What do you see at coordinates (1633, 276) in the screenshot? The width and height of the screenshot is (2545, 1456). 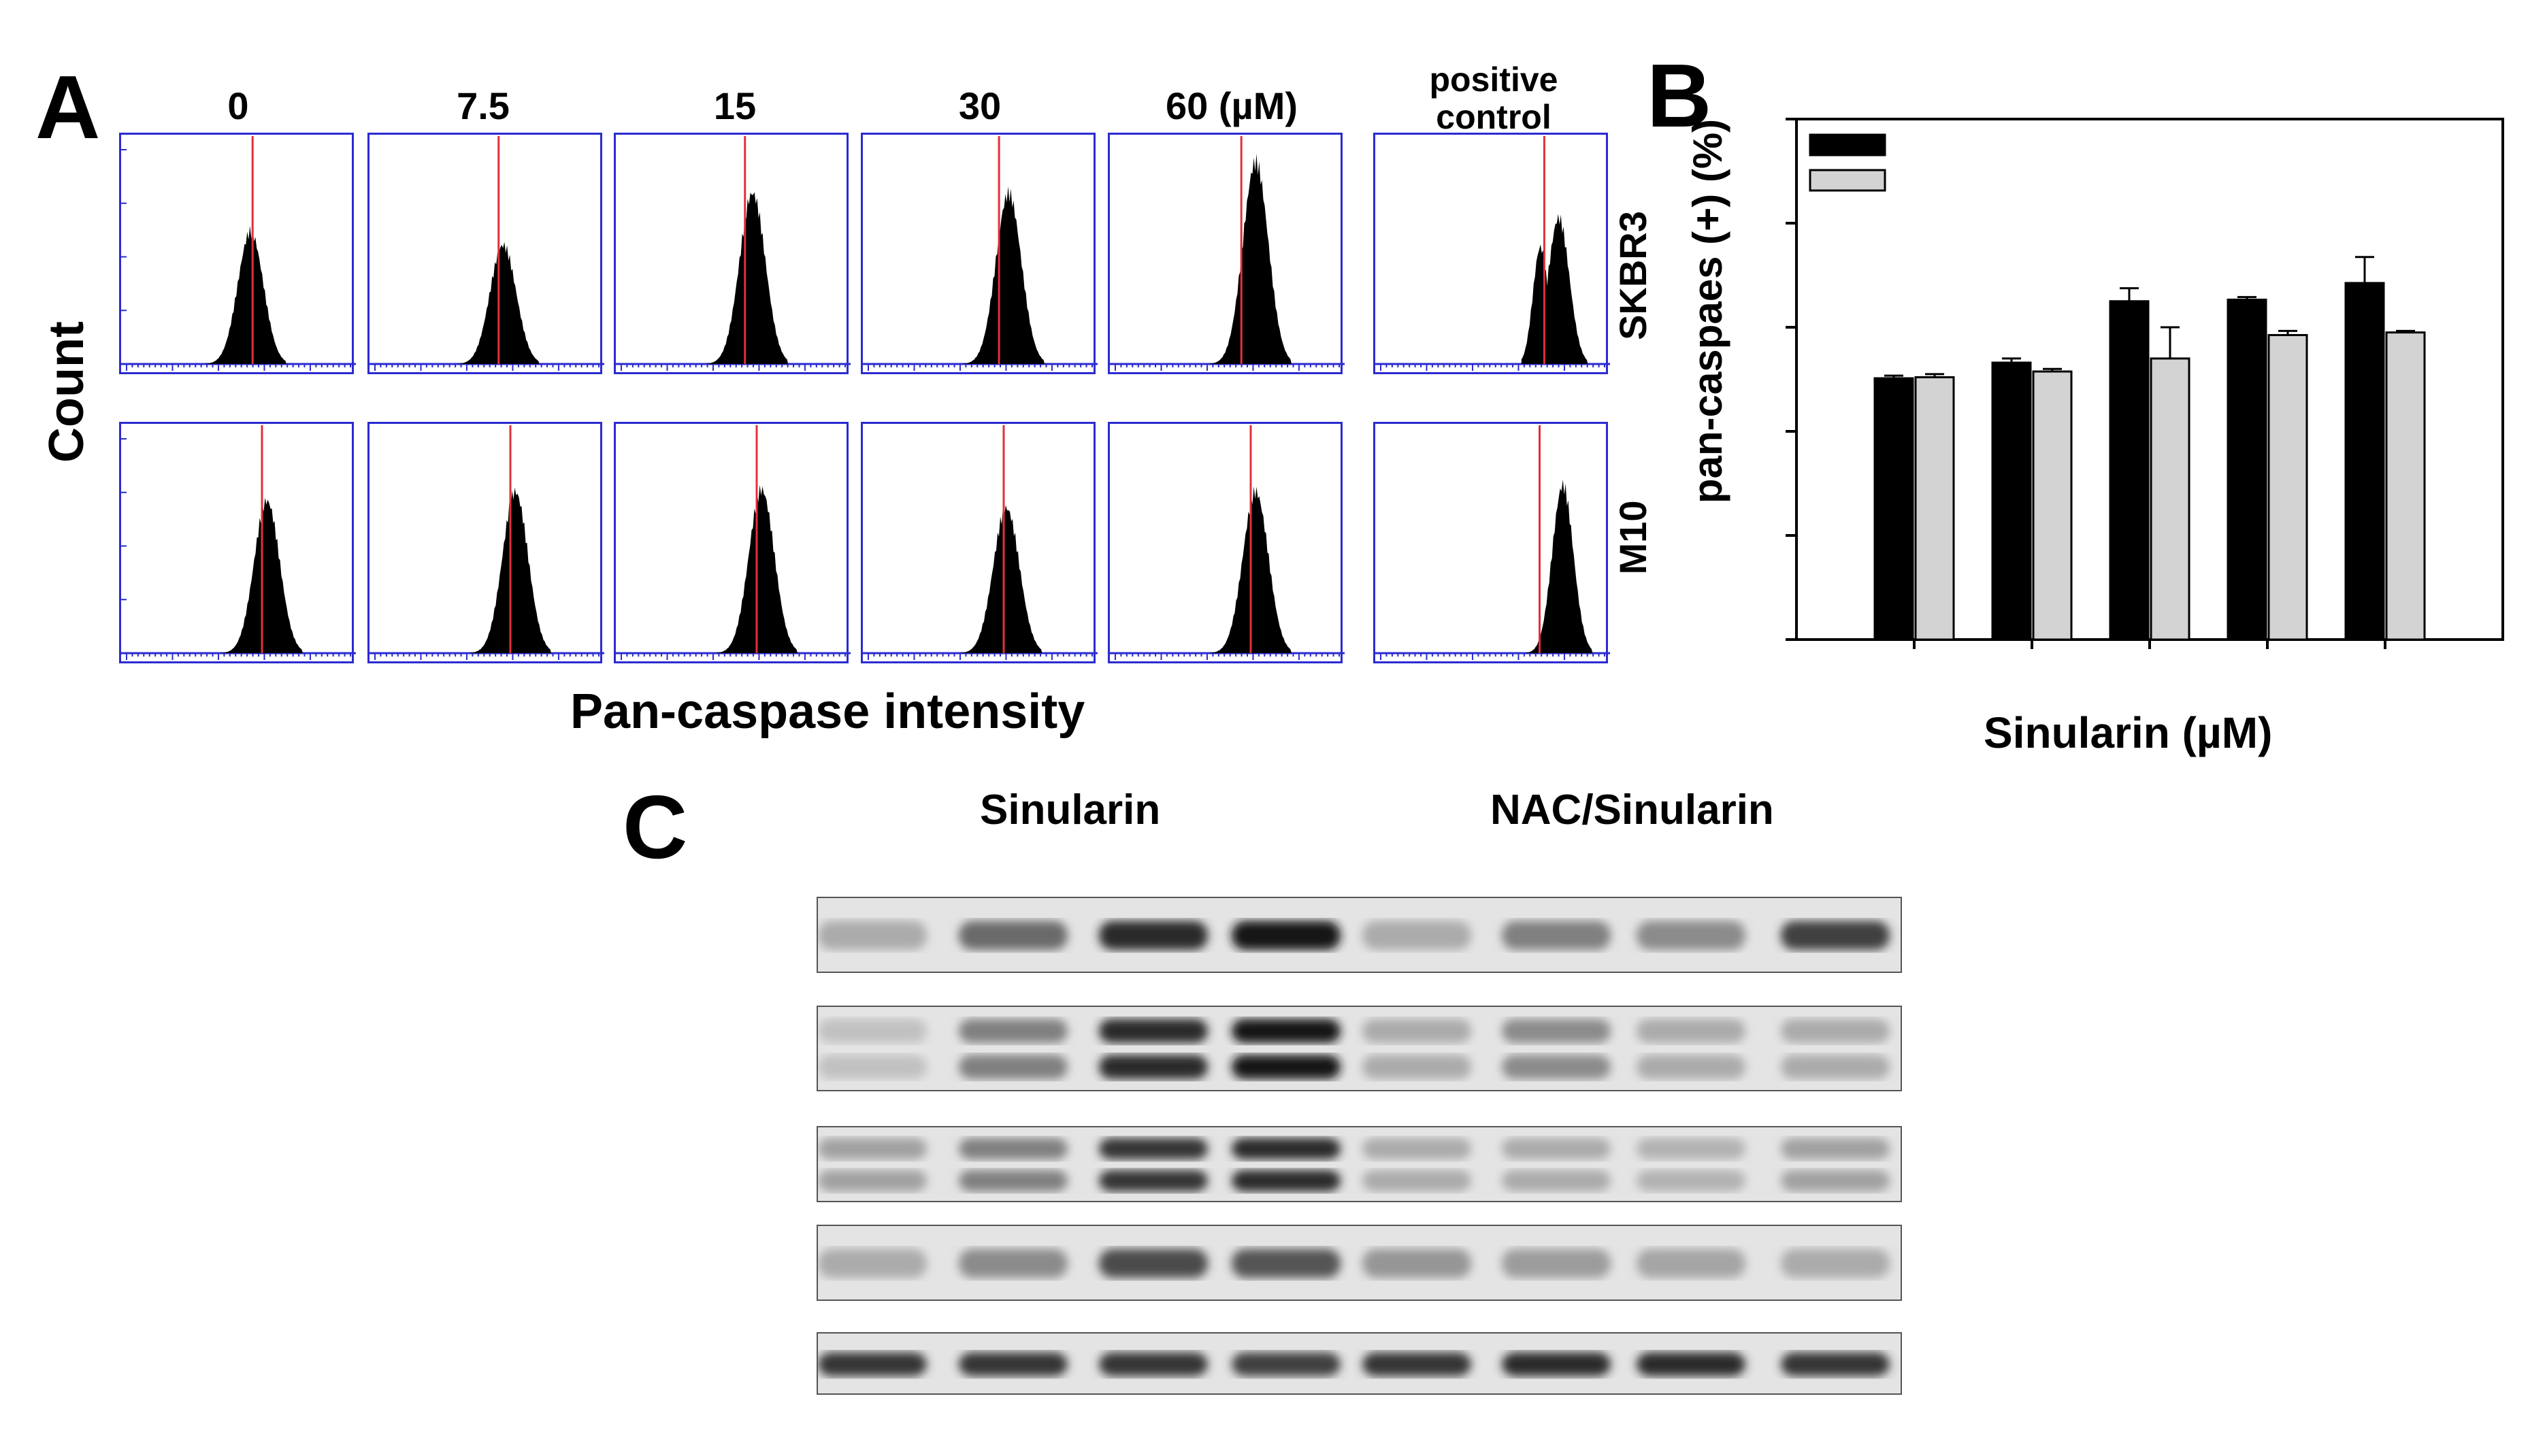 I see `row-label-skbr3: SKBR3` at bounding box center [1633, 276].